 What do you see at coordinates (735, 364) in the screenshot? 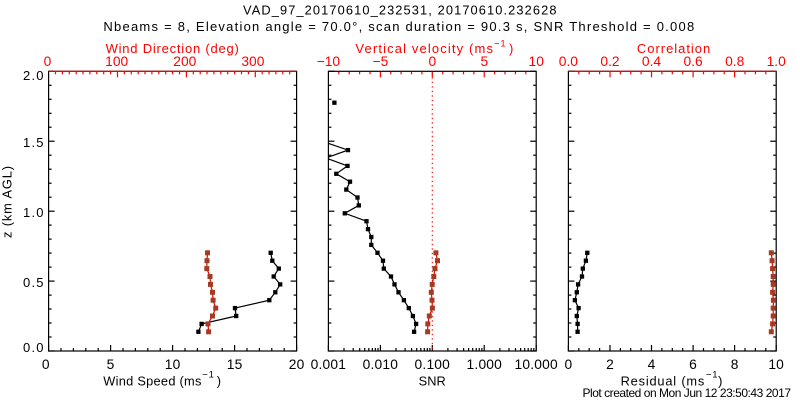
I see `svg-text: 8` at bounding box center [735, 364].